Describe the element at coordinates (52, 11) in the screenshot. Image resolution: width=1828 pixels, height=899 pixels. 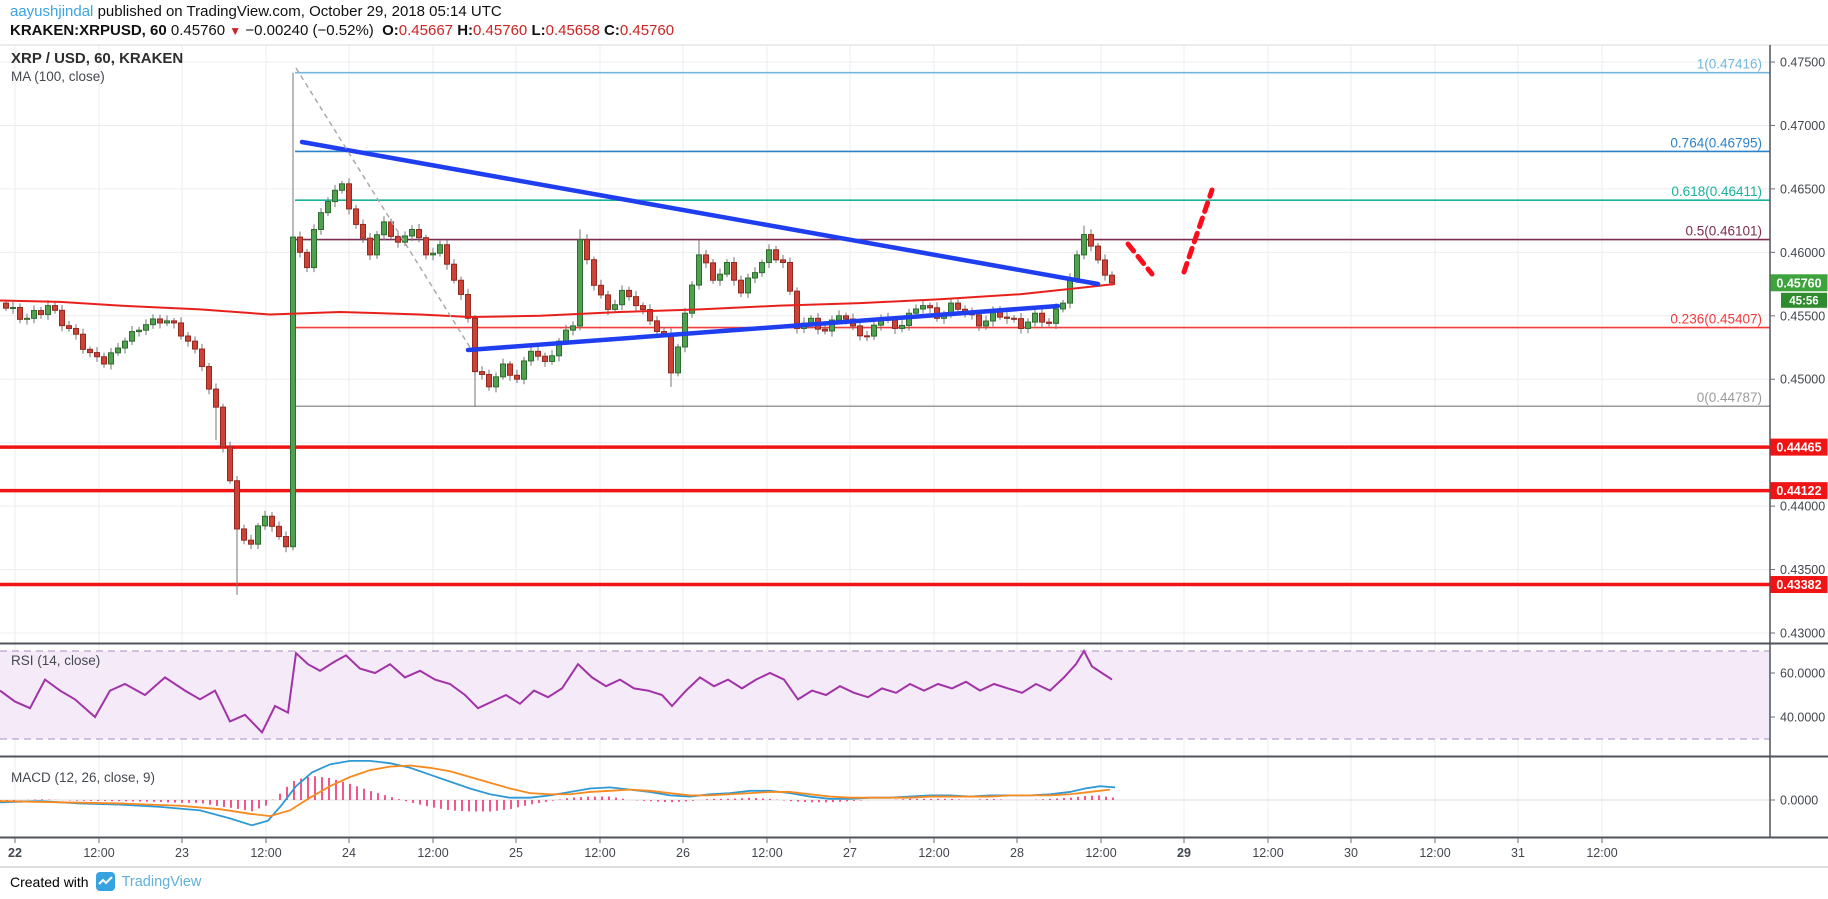
I see `author-link: aayushjindal` at that location.